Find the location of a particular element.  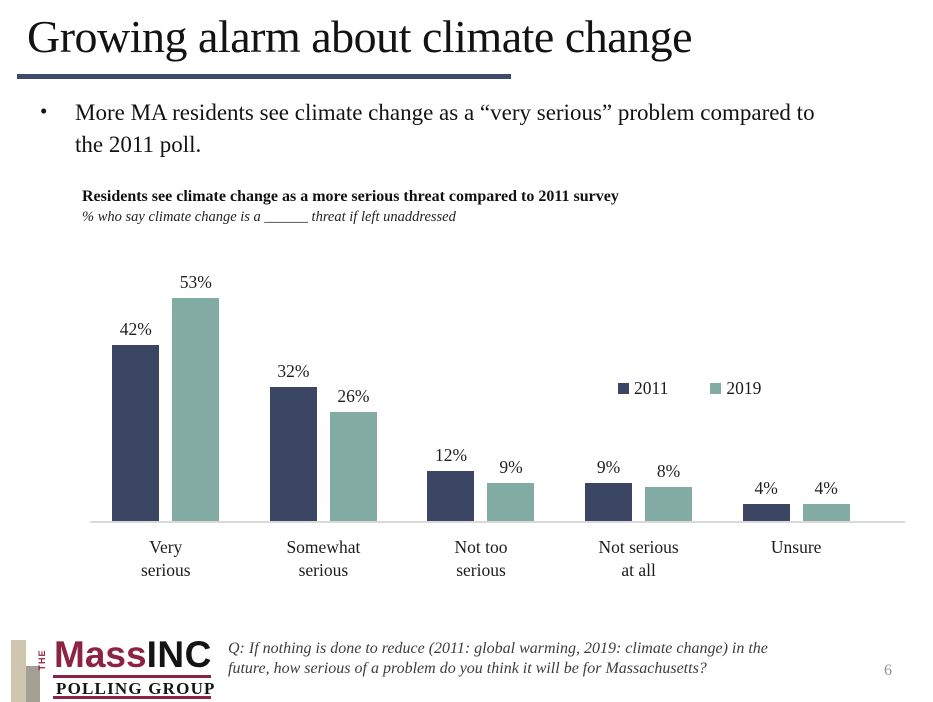

bar-pair: 12% 9% is located at coordinates (481, 482).